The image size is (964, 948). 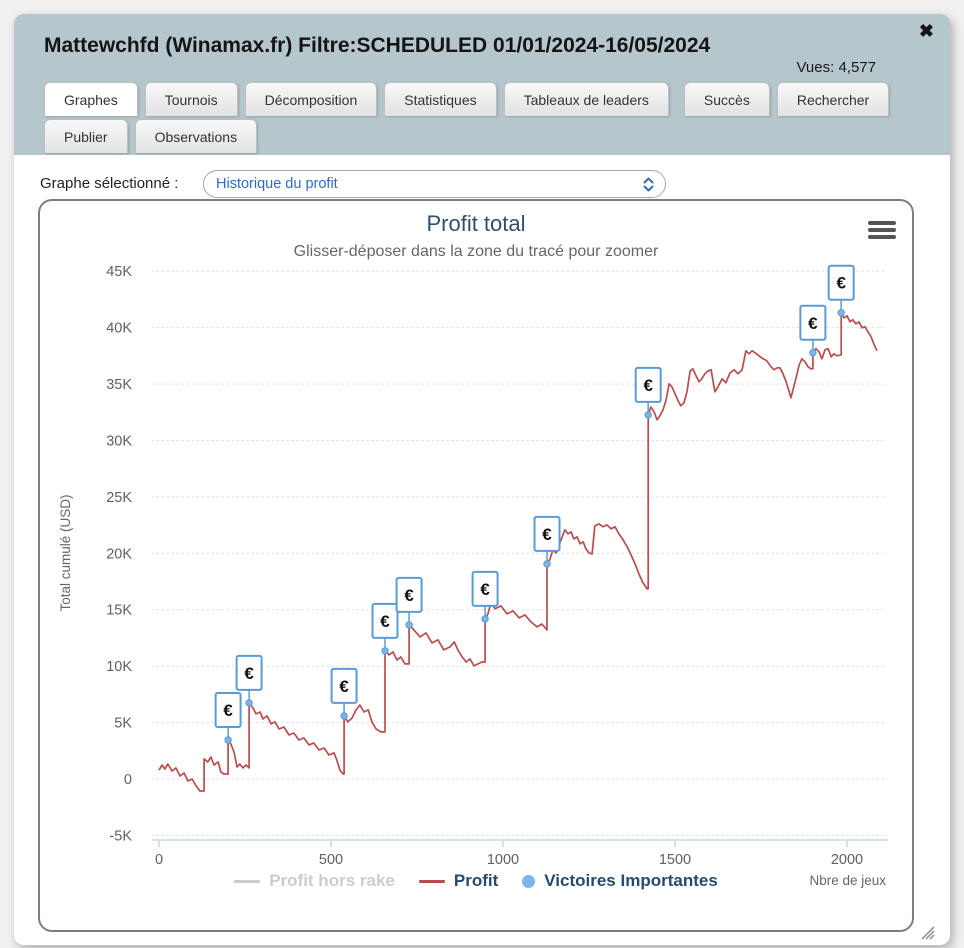 I want to click on legend-label: Victoires Importantes, so click(x=631, y=880).